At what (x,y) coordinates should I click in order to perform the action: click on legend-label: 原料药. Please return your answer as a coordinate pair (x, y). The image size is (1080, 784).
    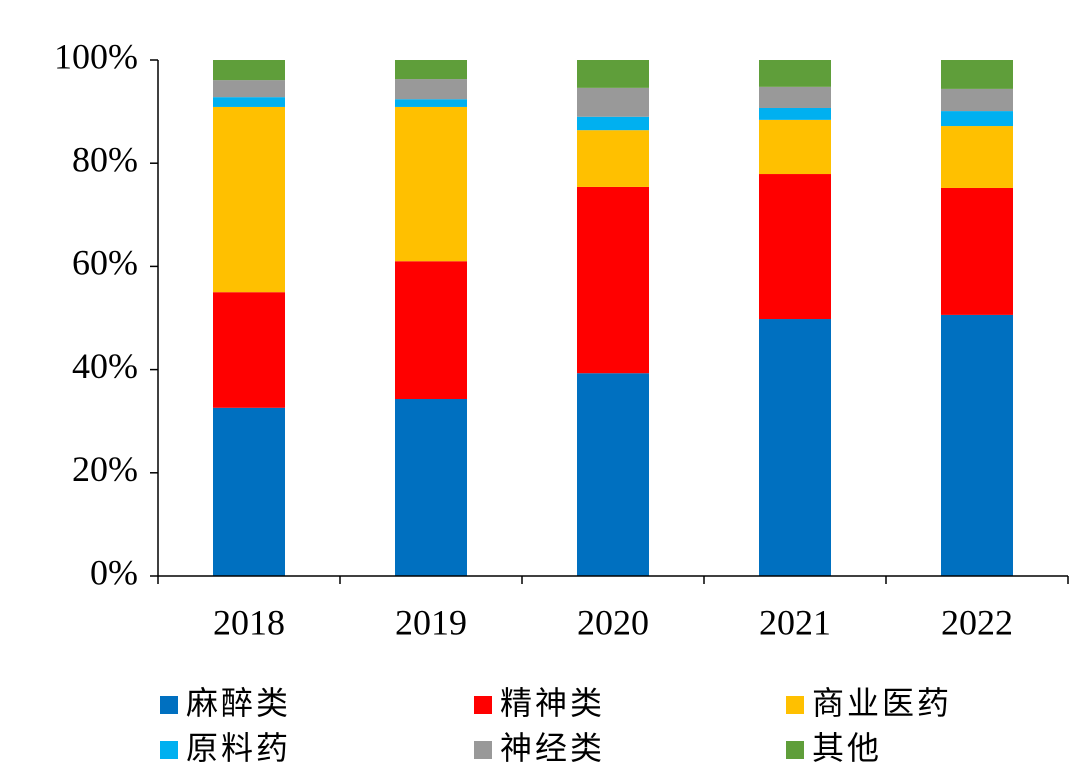
    Looking at the image, I should click on (238, 748).